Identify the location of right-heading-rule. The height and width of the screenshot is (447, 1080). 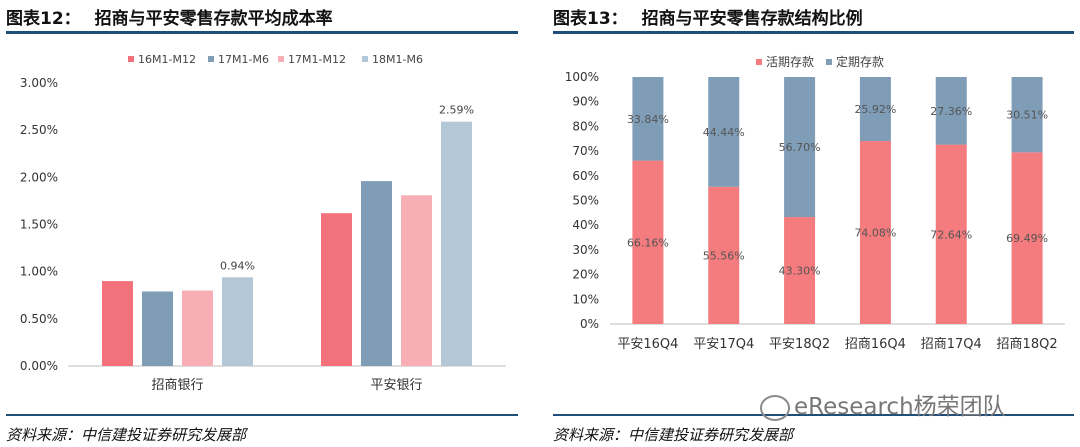
(813, 32).